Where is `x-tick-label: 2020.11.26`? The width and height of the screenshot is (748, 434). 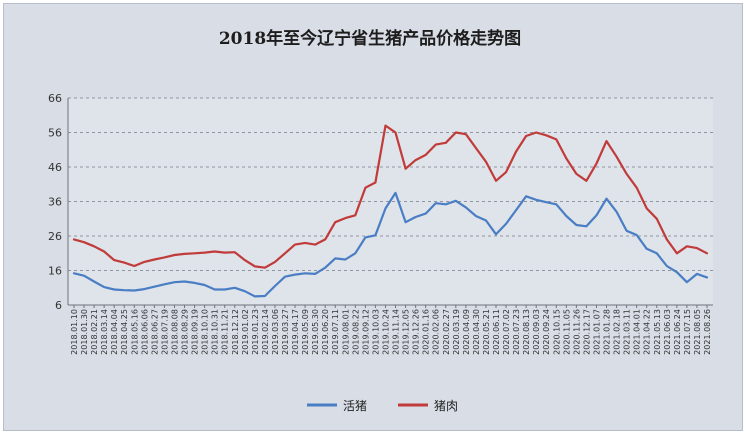 x-tick-label: 2020.11.26 is located at coordinates (576, 332).